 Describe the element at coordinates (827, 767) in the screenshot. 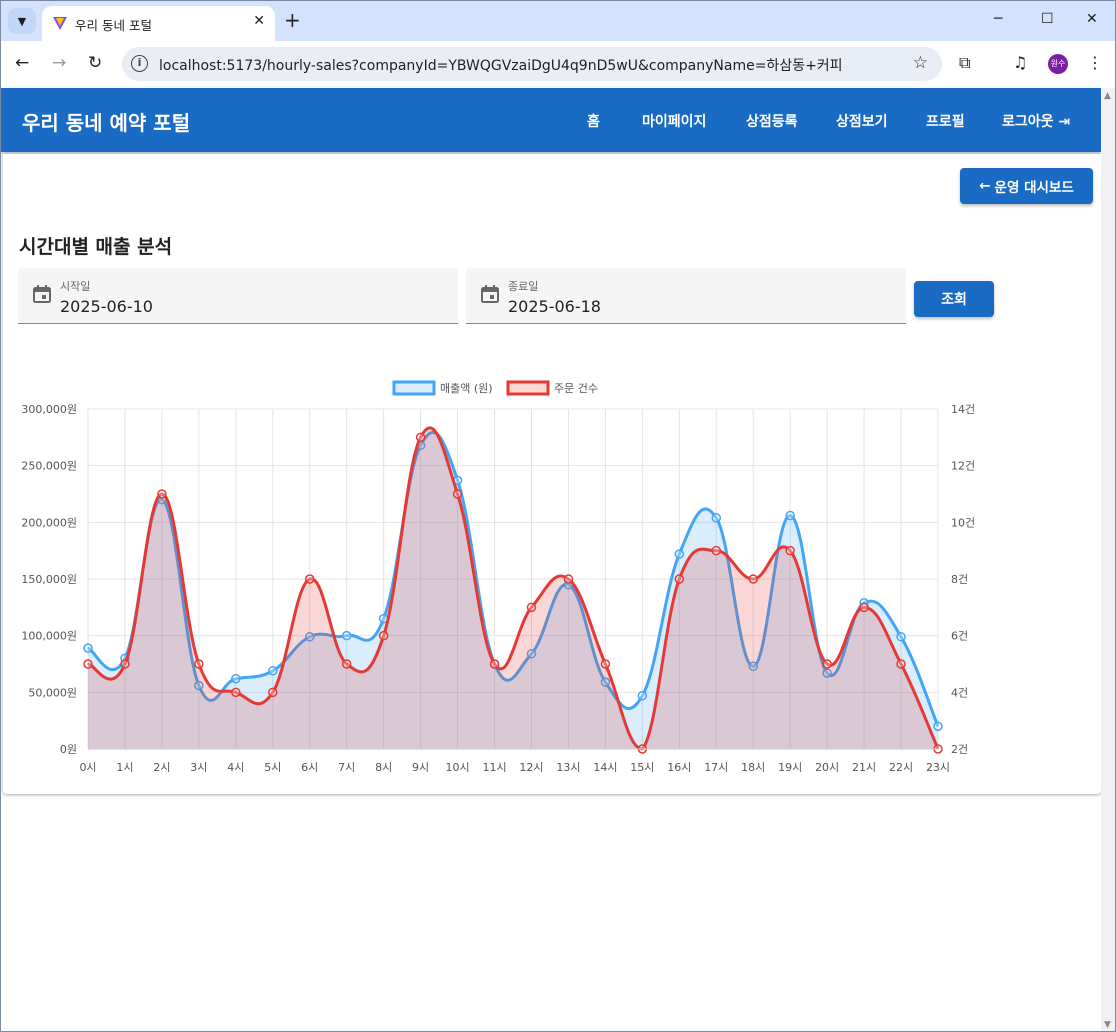

I see `x-tick-label: 20시` at that location.